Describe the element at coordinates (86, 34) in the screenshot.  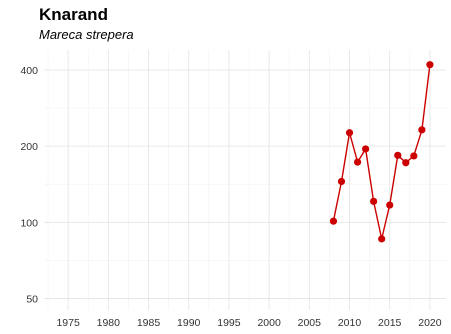
I see `chart-subtitle: Mareca strepera` at that location.